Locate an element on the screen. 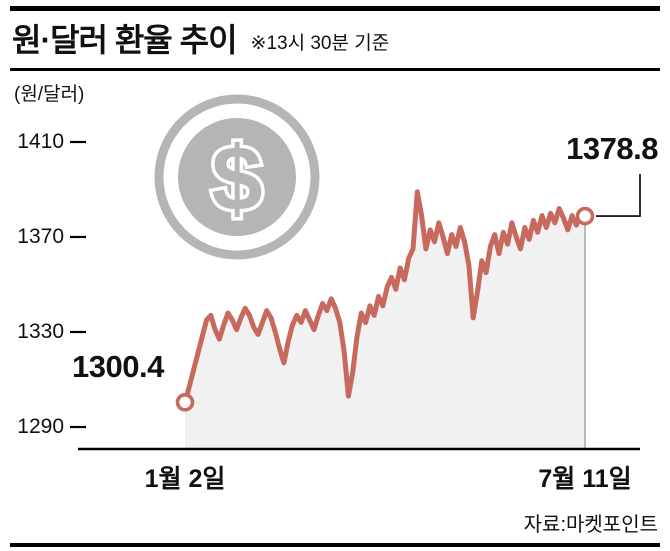 This screenshot has width=670, height=551. dollar-sign-glyph: $ is located at coordinates (236, 179).